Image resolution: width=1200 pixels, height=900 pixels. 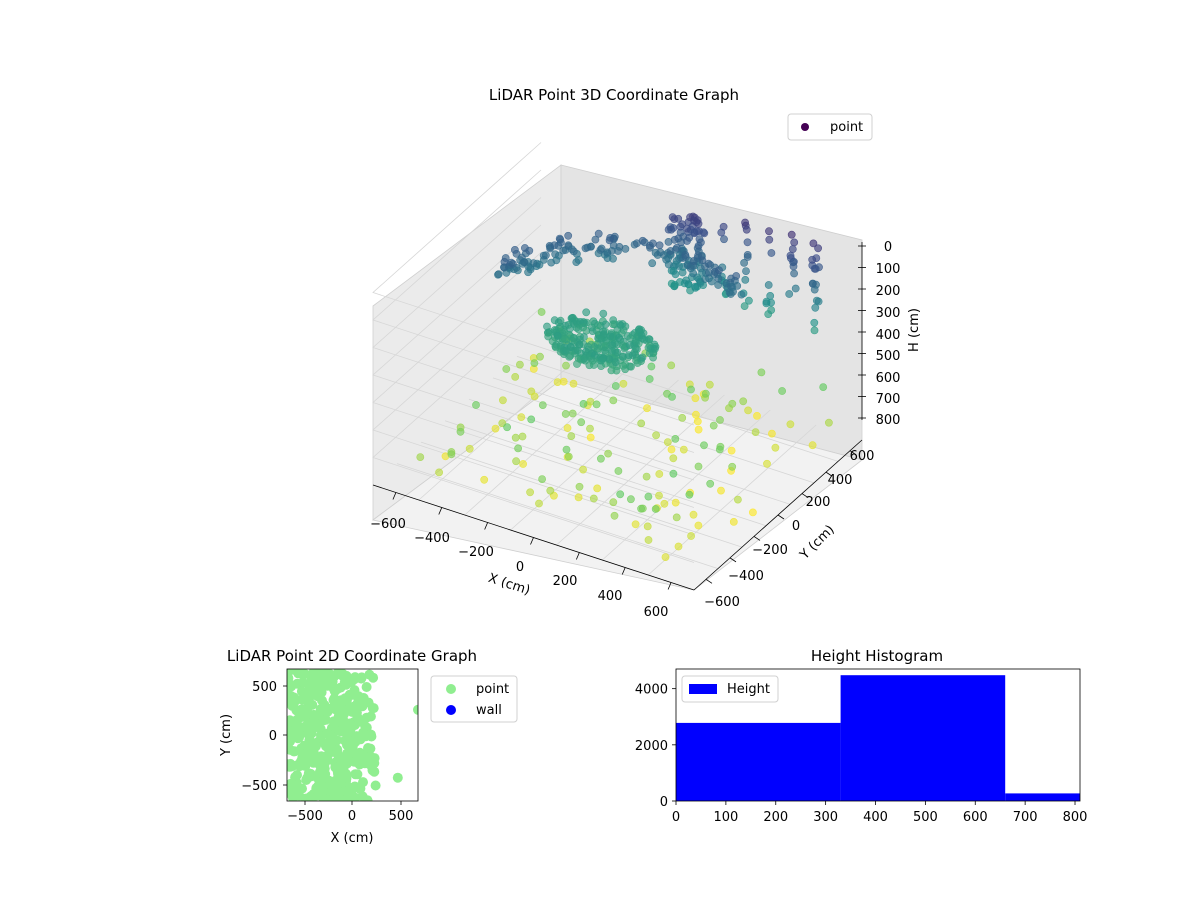 I want to click on y-tick-label-2d: 0, so click(x=273, y=736).